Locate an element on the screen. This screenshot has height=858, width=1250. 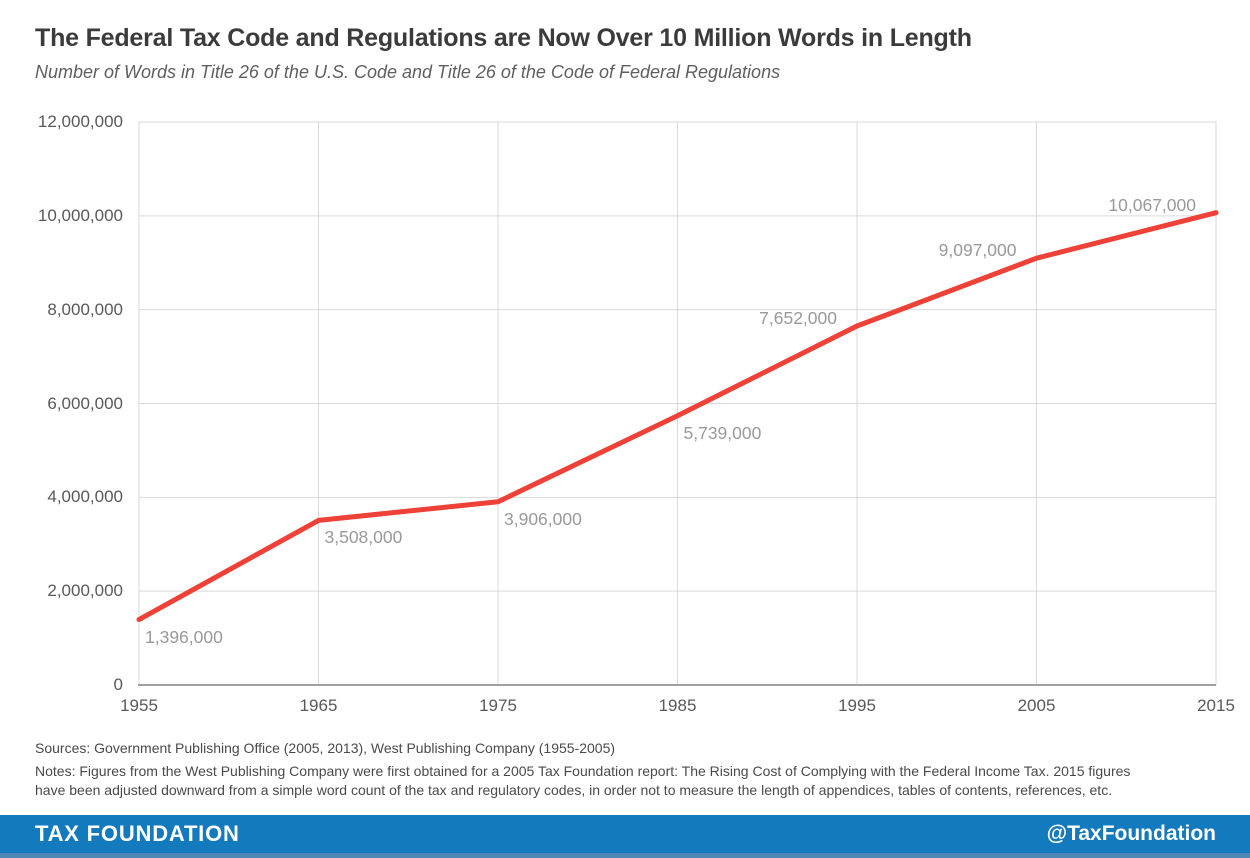
x-axis-tick: 2015 is located at coordinates (1216, 705).